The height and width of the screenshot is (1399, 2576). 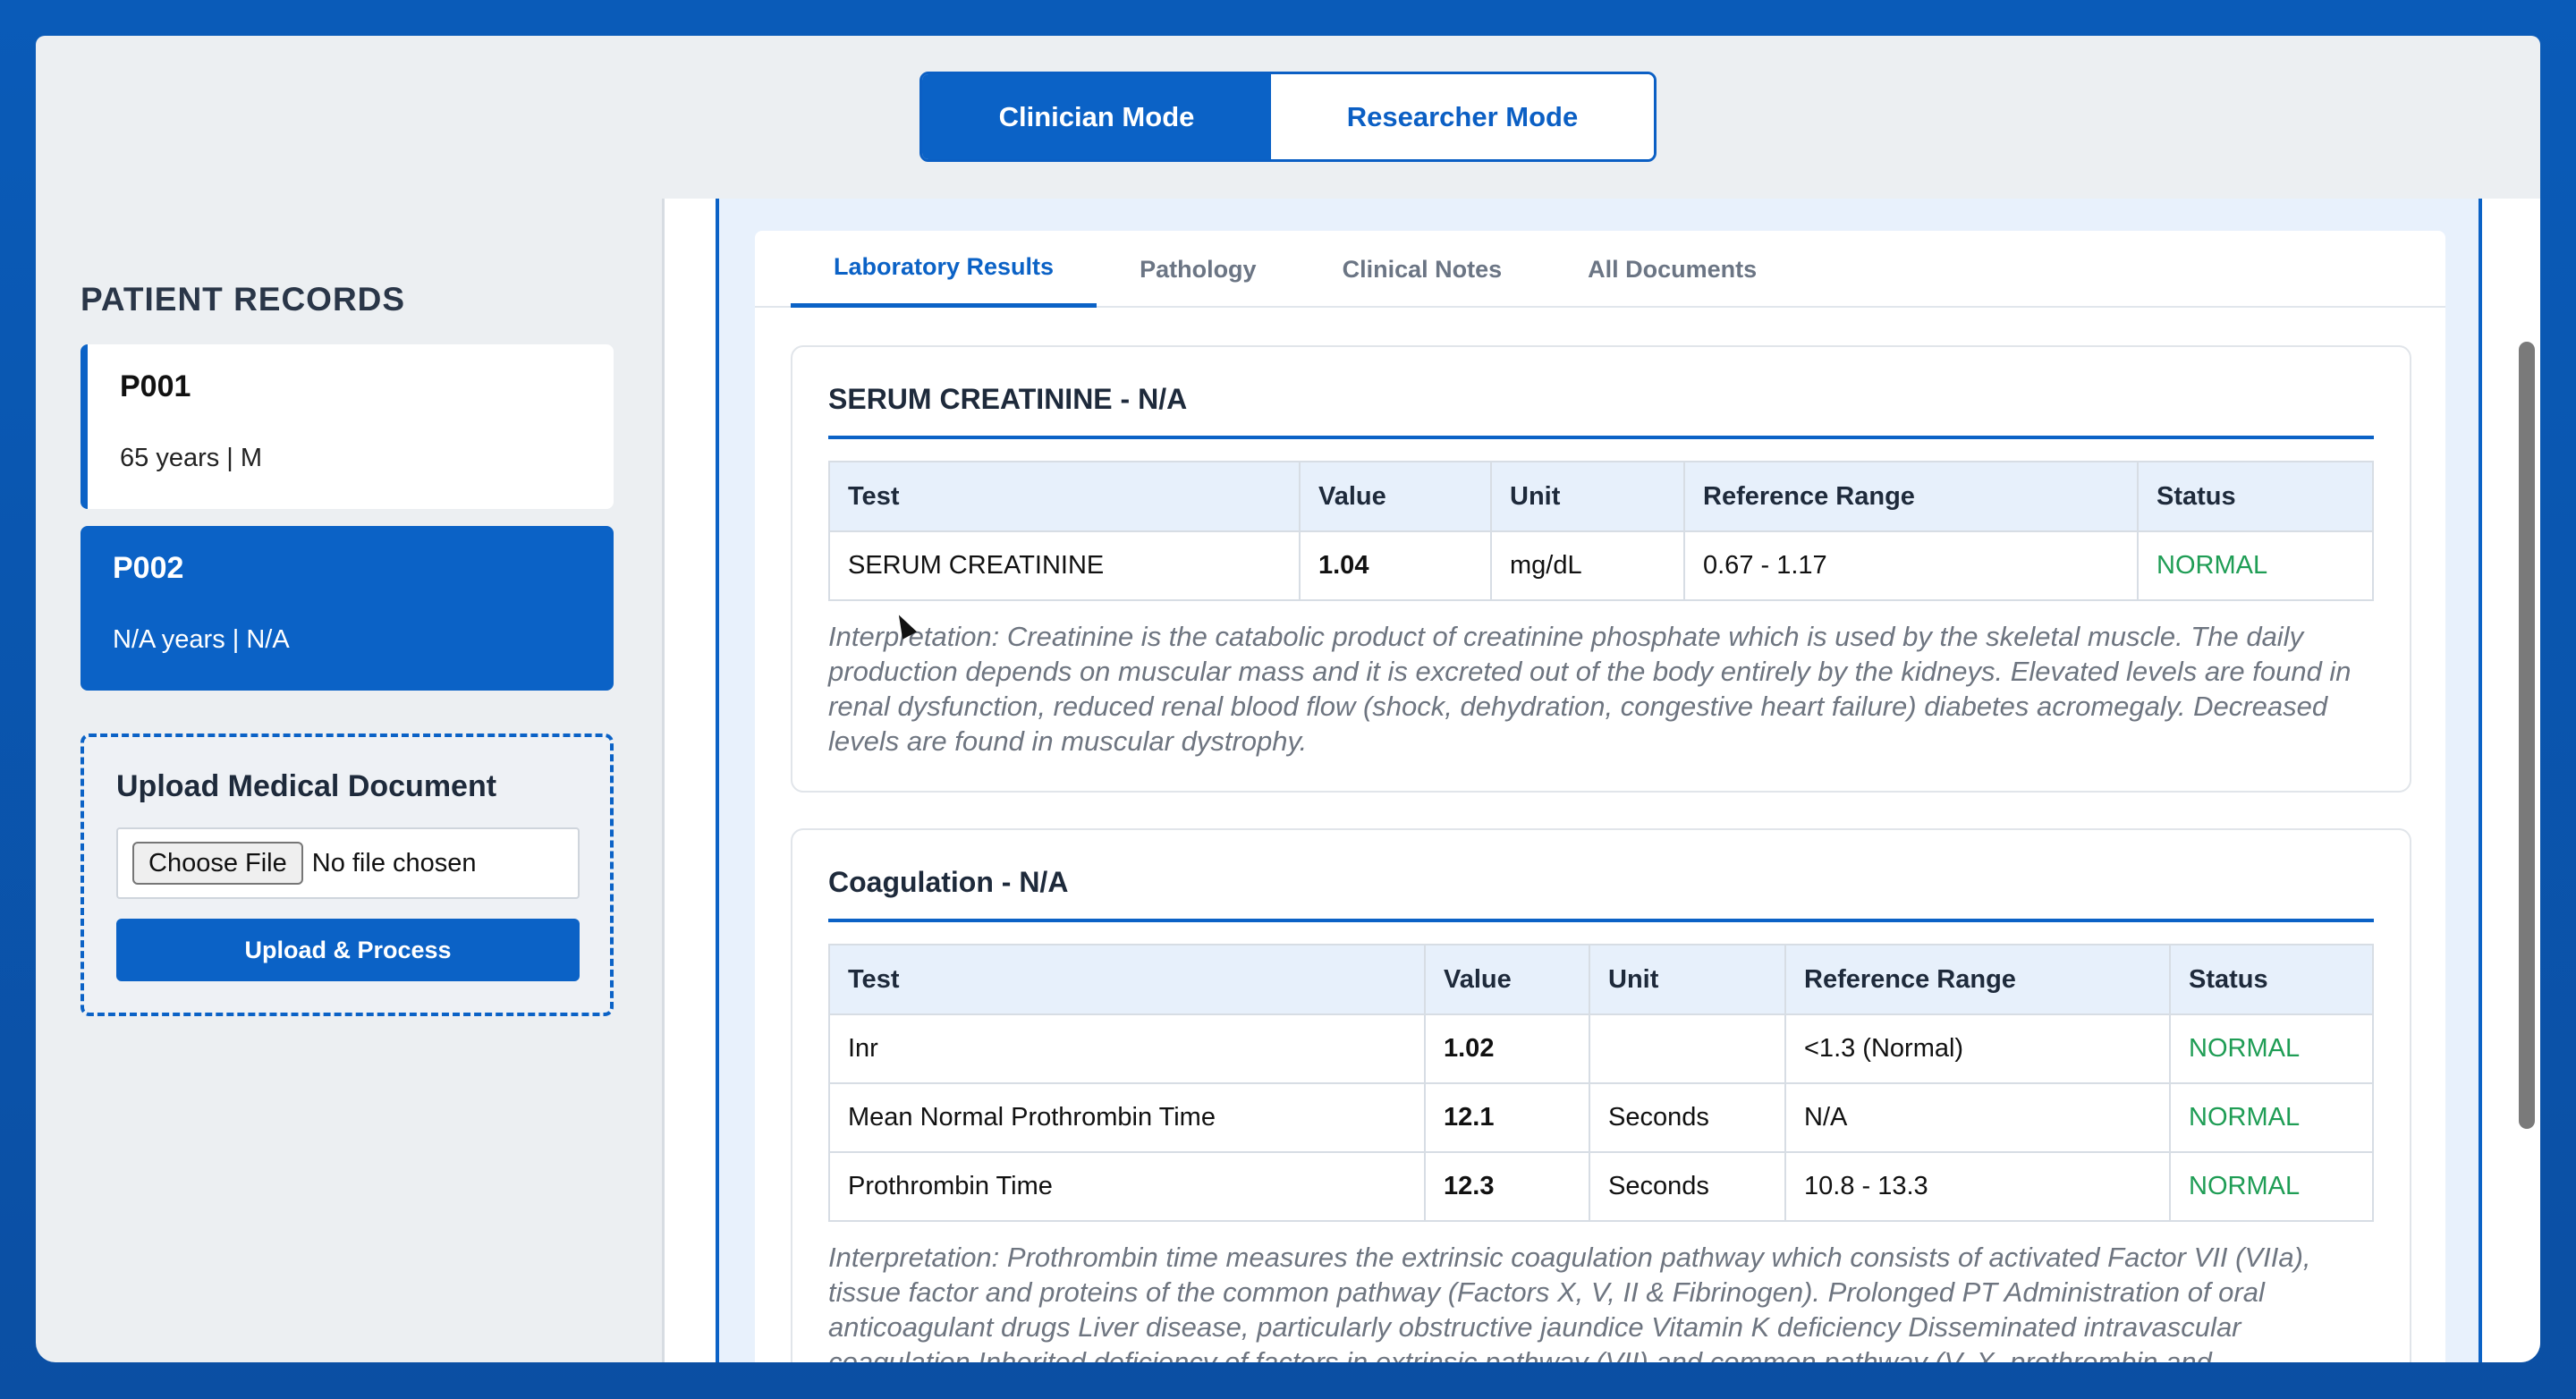 What do you see at coordinates (148, 568) in the screenshot?
I see `patient-id: P002` at bounding box center [148, 568].